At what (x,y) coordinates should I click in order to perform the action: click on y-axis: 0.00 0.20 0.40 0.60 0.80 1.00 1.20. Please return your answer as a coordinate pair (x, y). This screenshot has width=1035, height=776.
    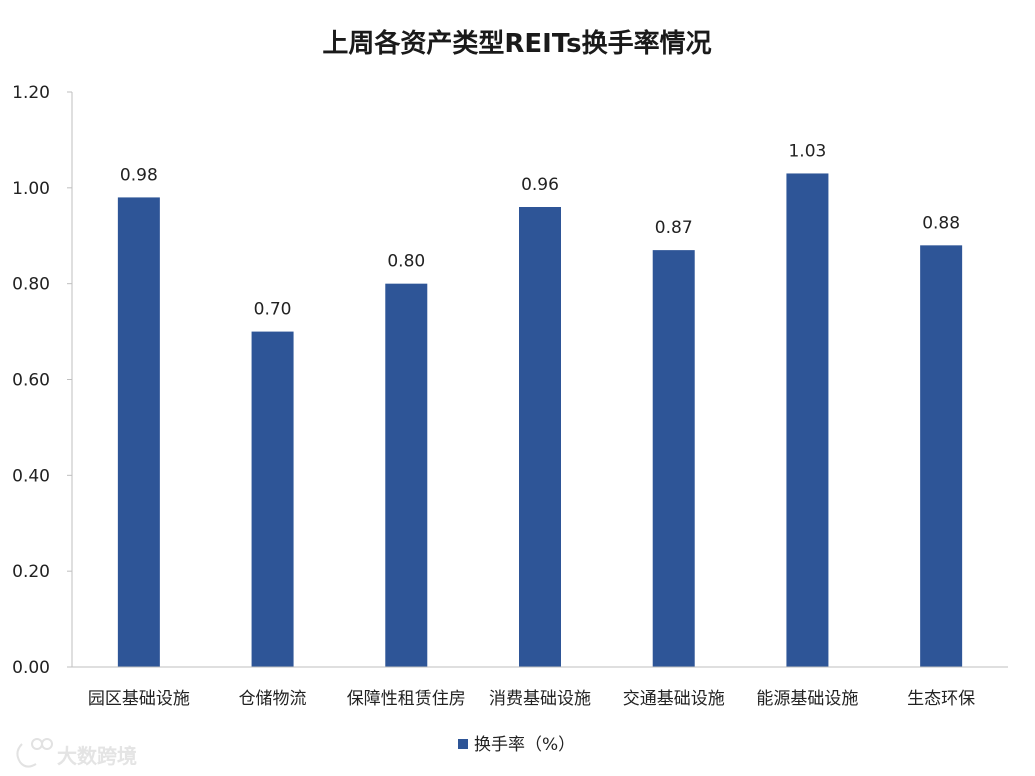
    Looking at the image, I should click on (42, 380).